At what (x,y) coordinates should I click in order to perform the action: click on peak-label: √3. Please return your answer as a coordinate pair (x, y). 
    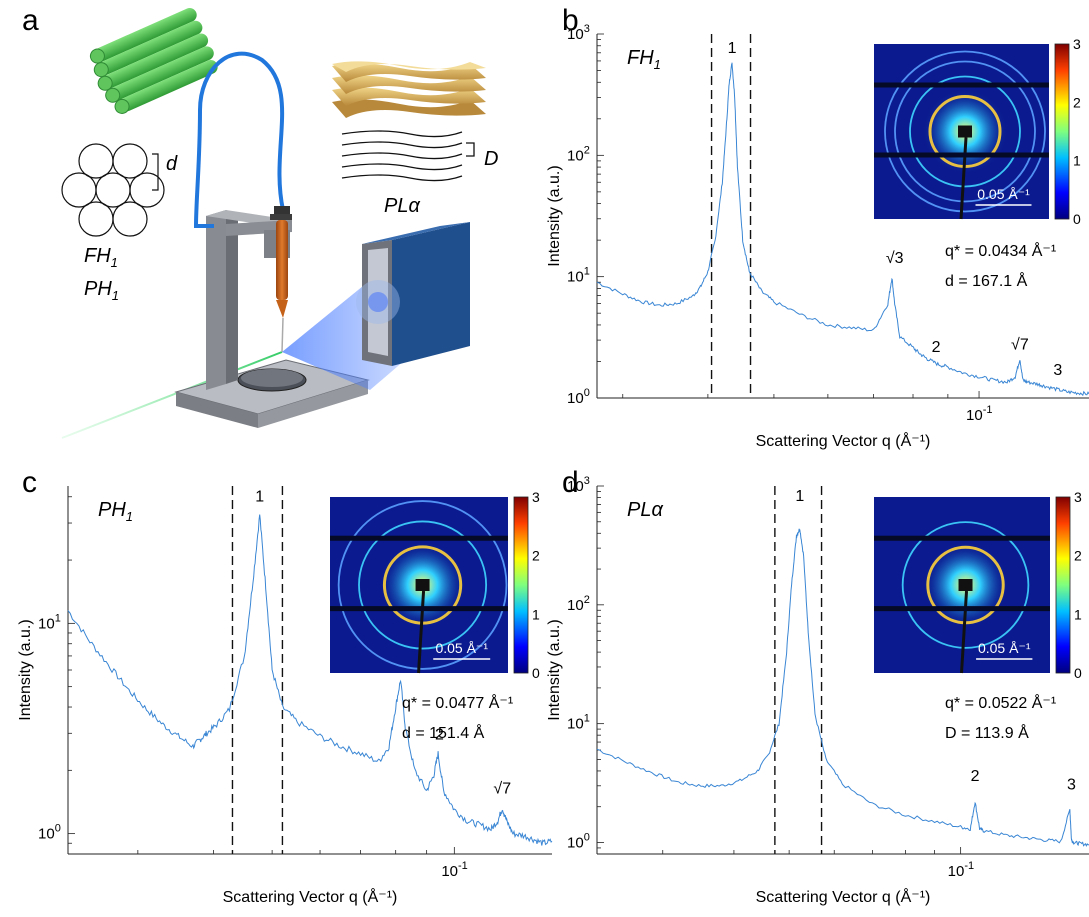
    Looking at the image, I should click on (895, 258).